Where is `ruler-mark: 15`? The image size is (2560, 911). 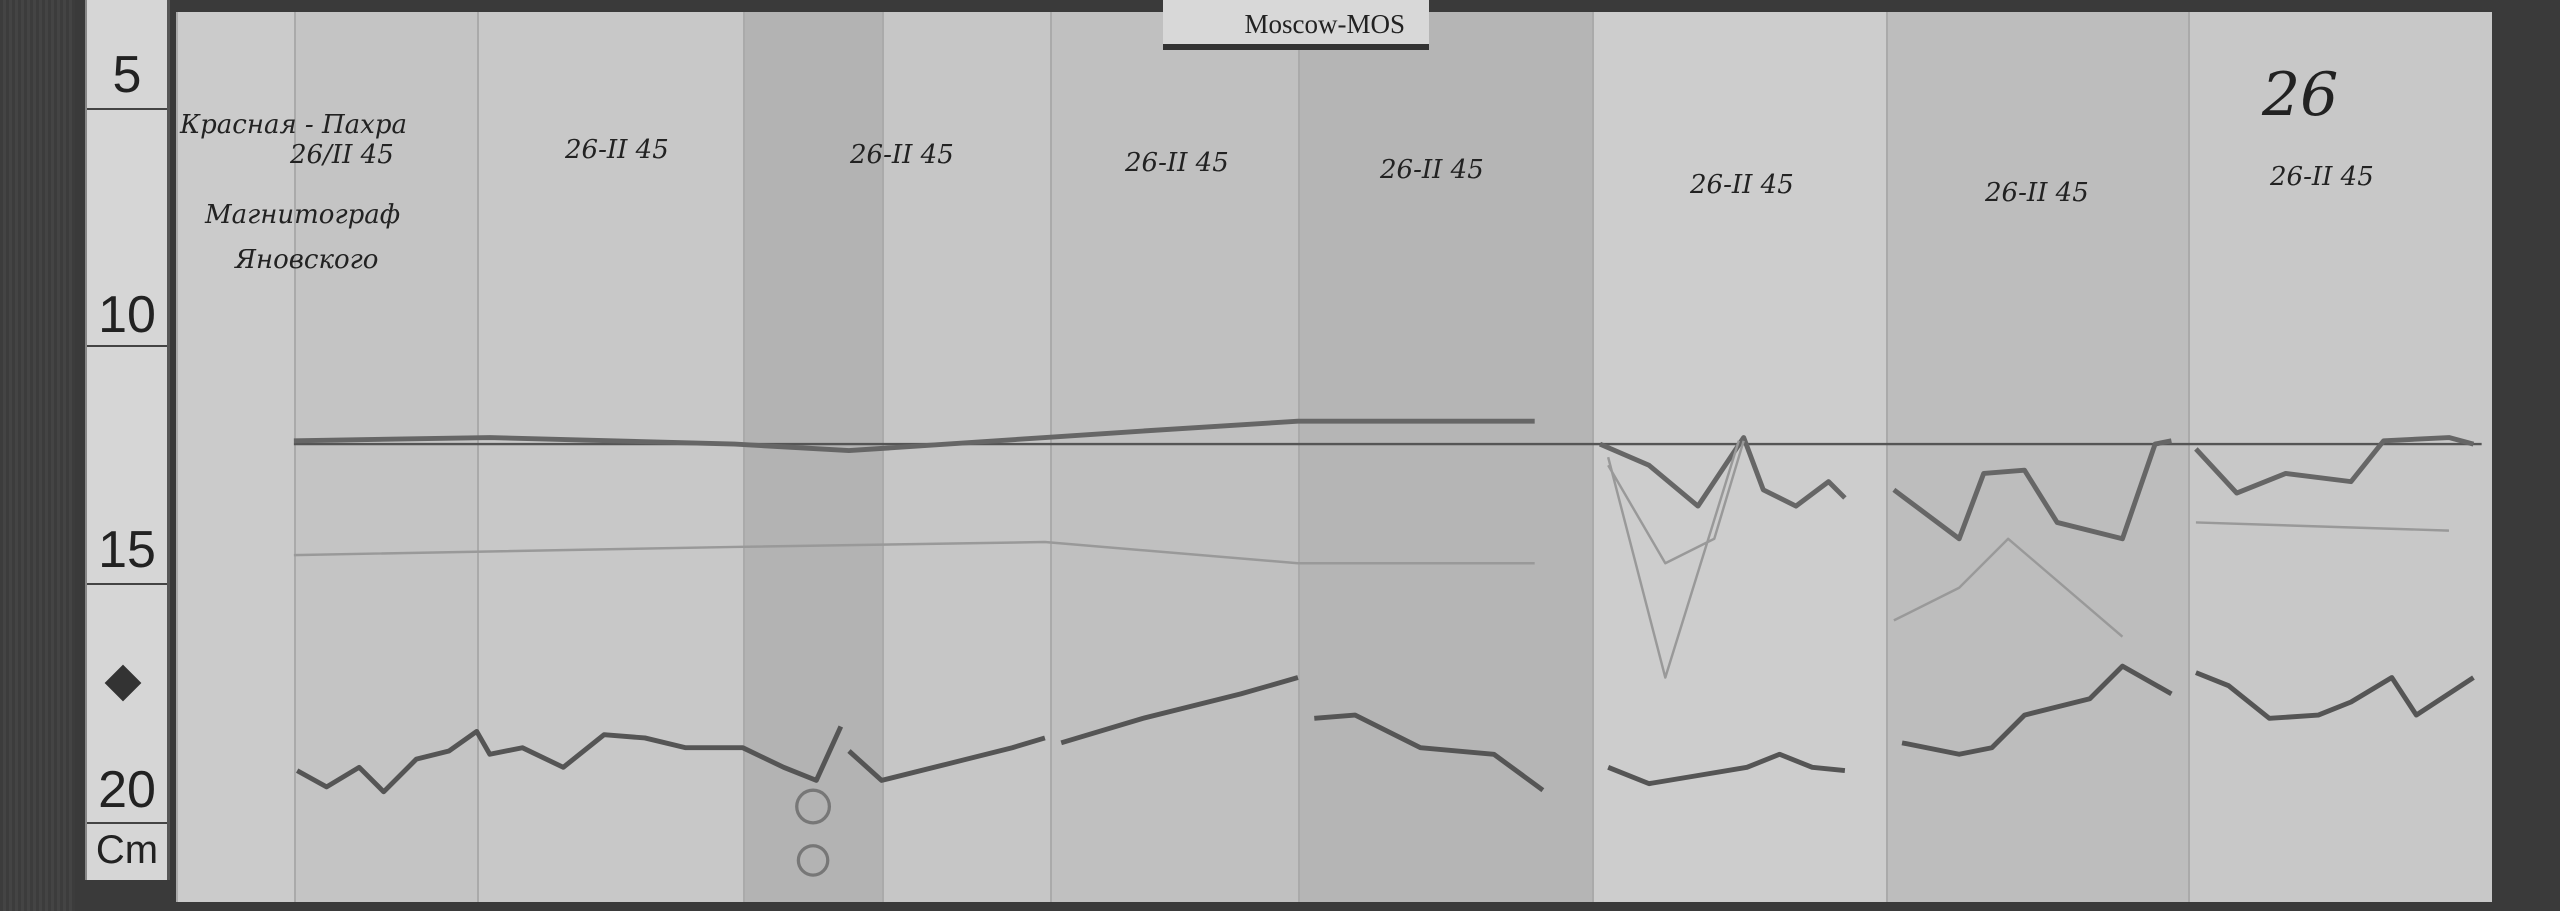
ruler-mark: 15 is located at coordinates (127, 550).